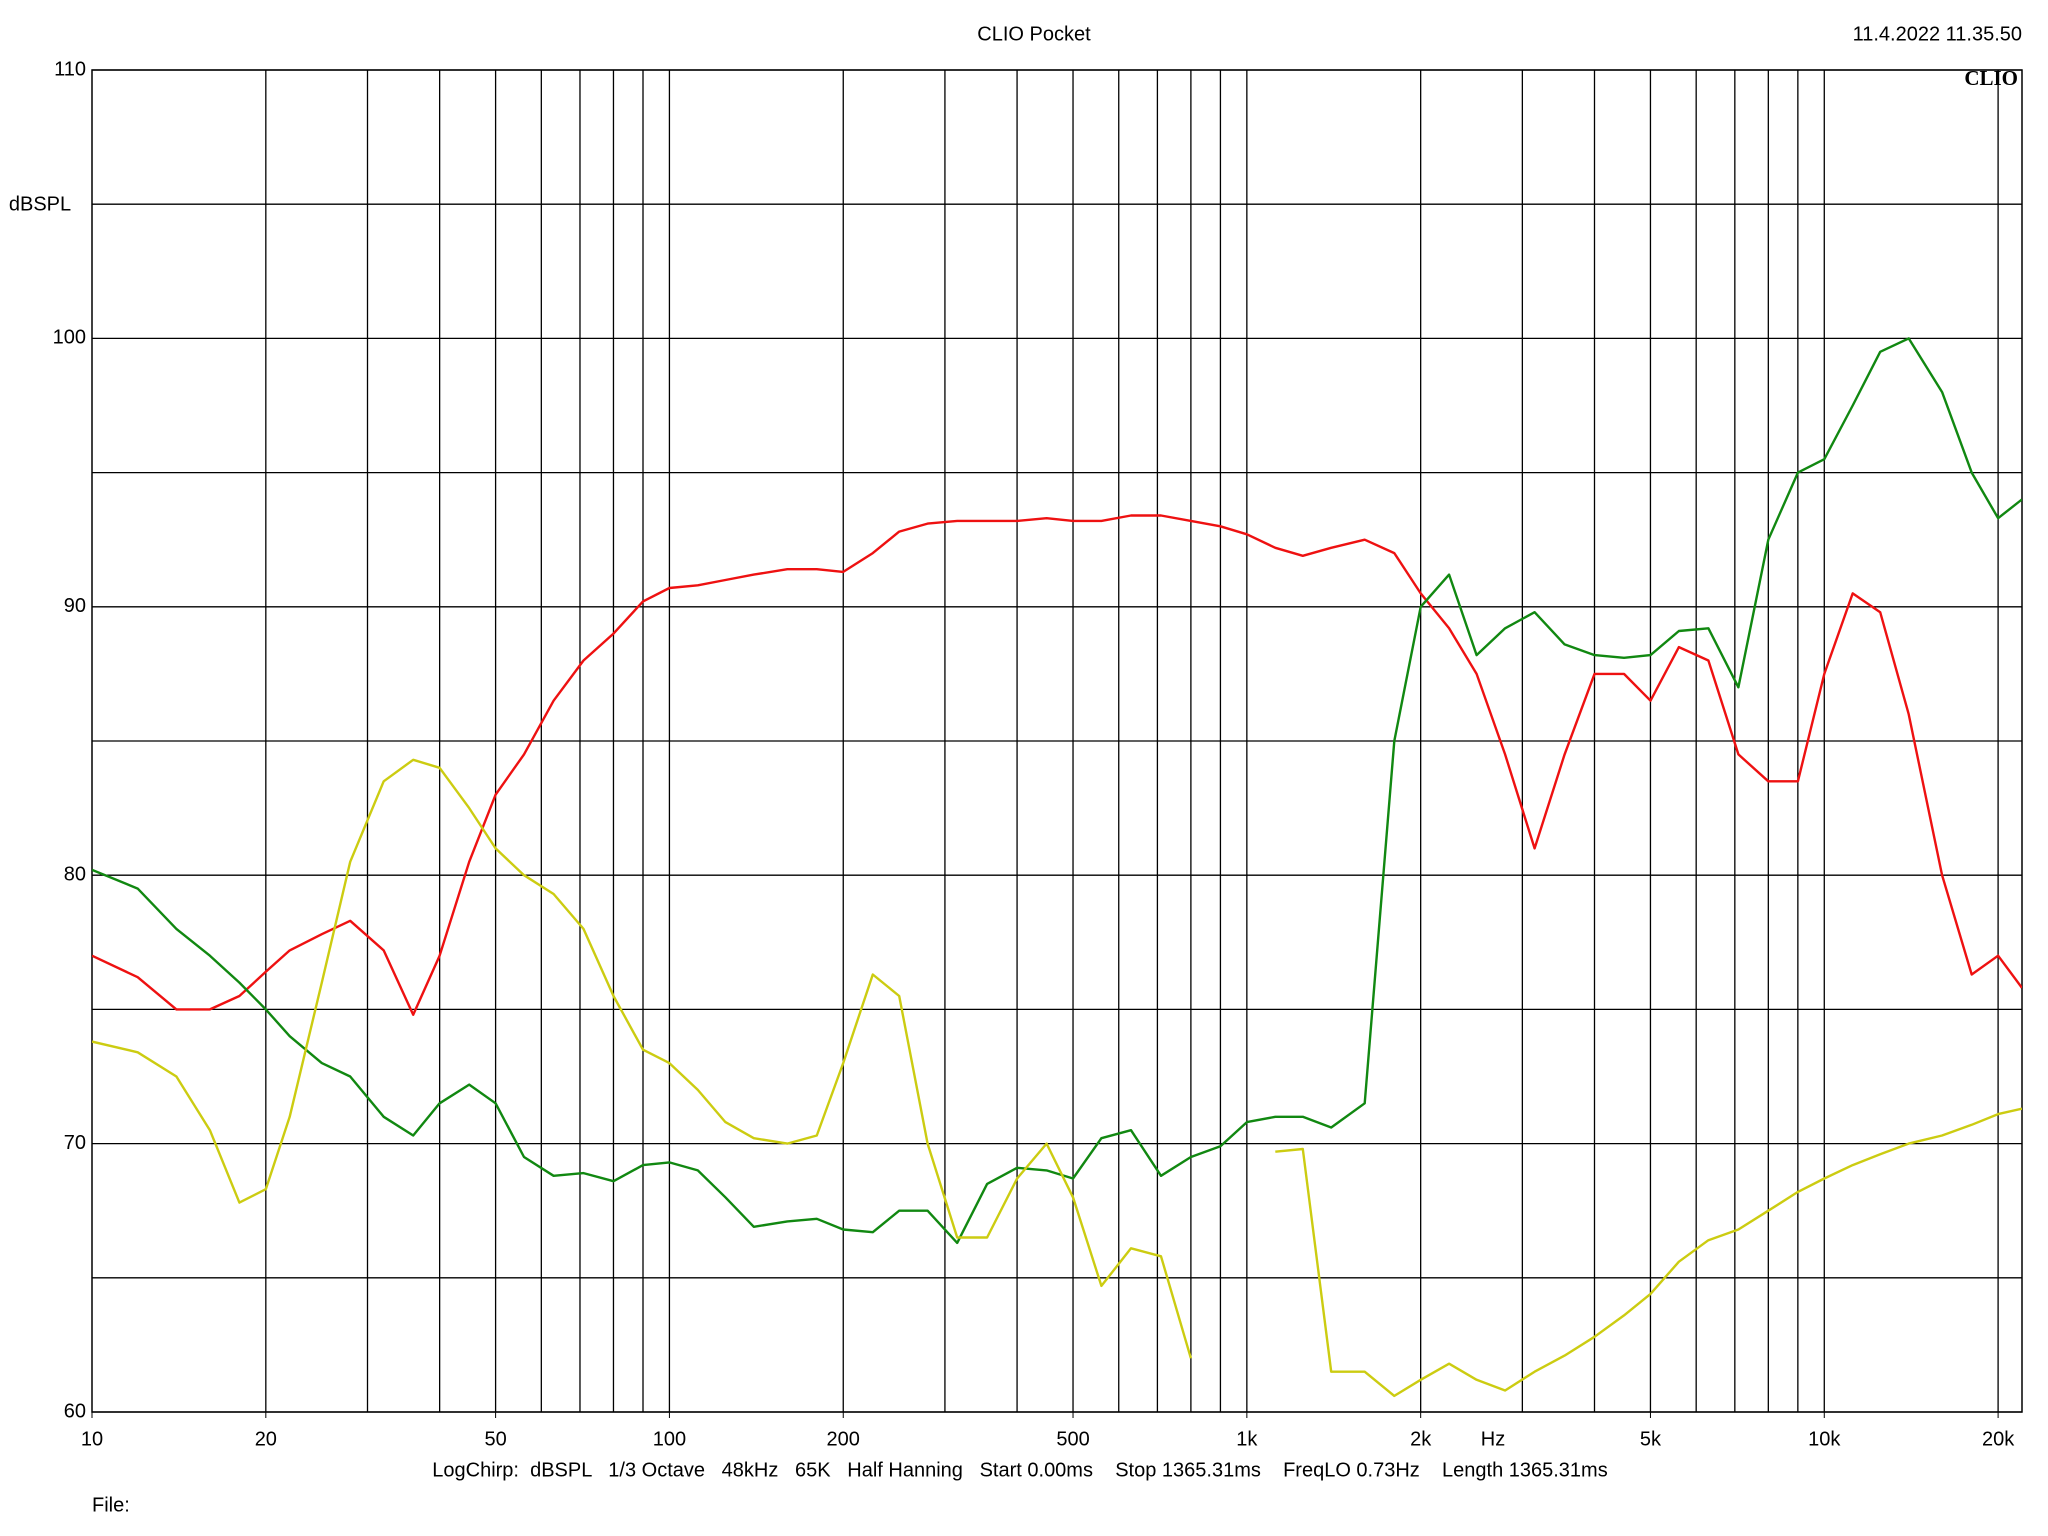 This screenshot has height=1536, width=2048. What do you see at coordinates (75, 1411) in the screenshot?
I see `y-tick-label: 60` at bounding box center [75, 1411].